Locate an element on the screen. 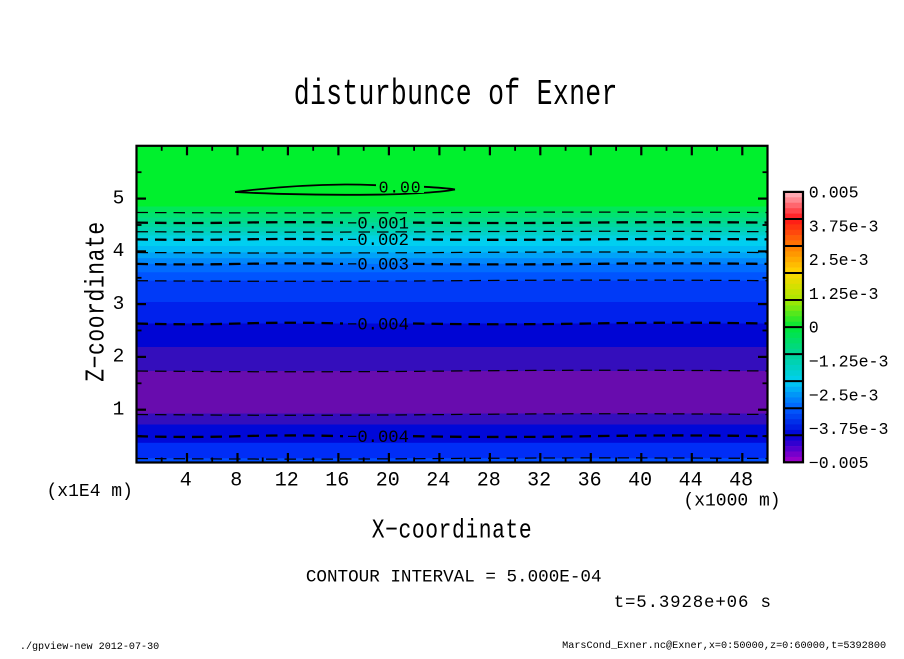 The width and height of the screenshot is (904, 659). svg-text: X−coordinate is located at coordinates (452, 532).